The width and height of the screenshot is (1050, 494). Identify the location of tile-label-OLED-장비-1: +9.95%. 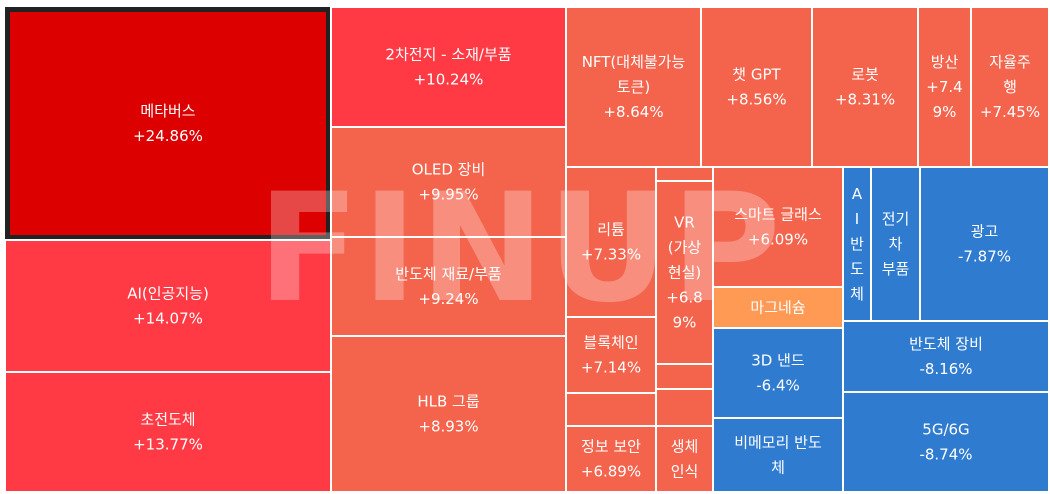
(448, 195).